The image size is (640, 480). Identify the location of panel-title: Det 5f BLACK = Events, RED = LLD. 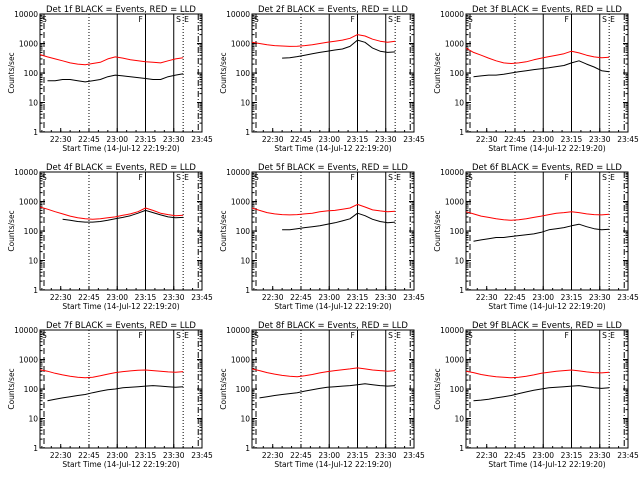
(333, 168).